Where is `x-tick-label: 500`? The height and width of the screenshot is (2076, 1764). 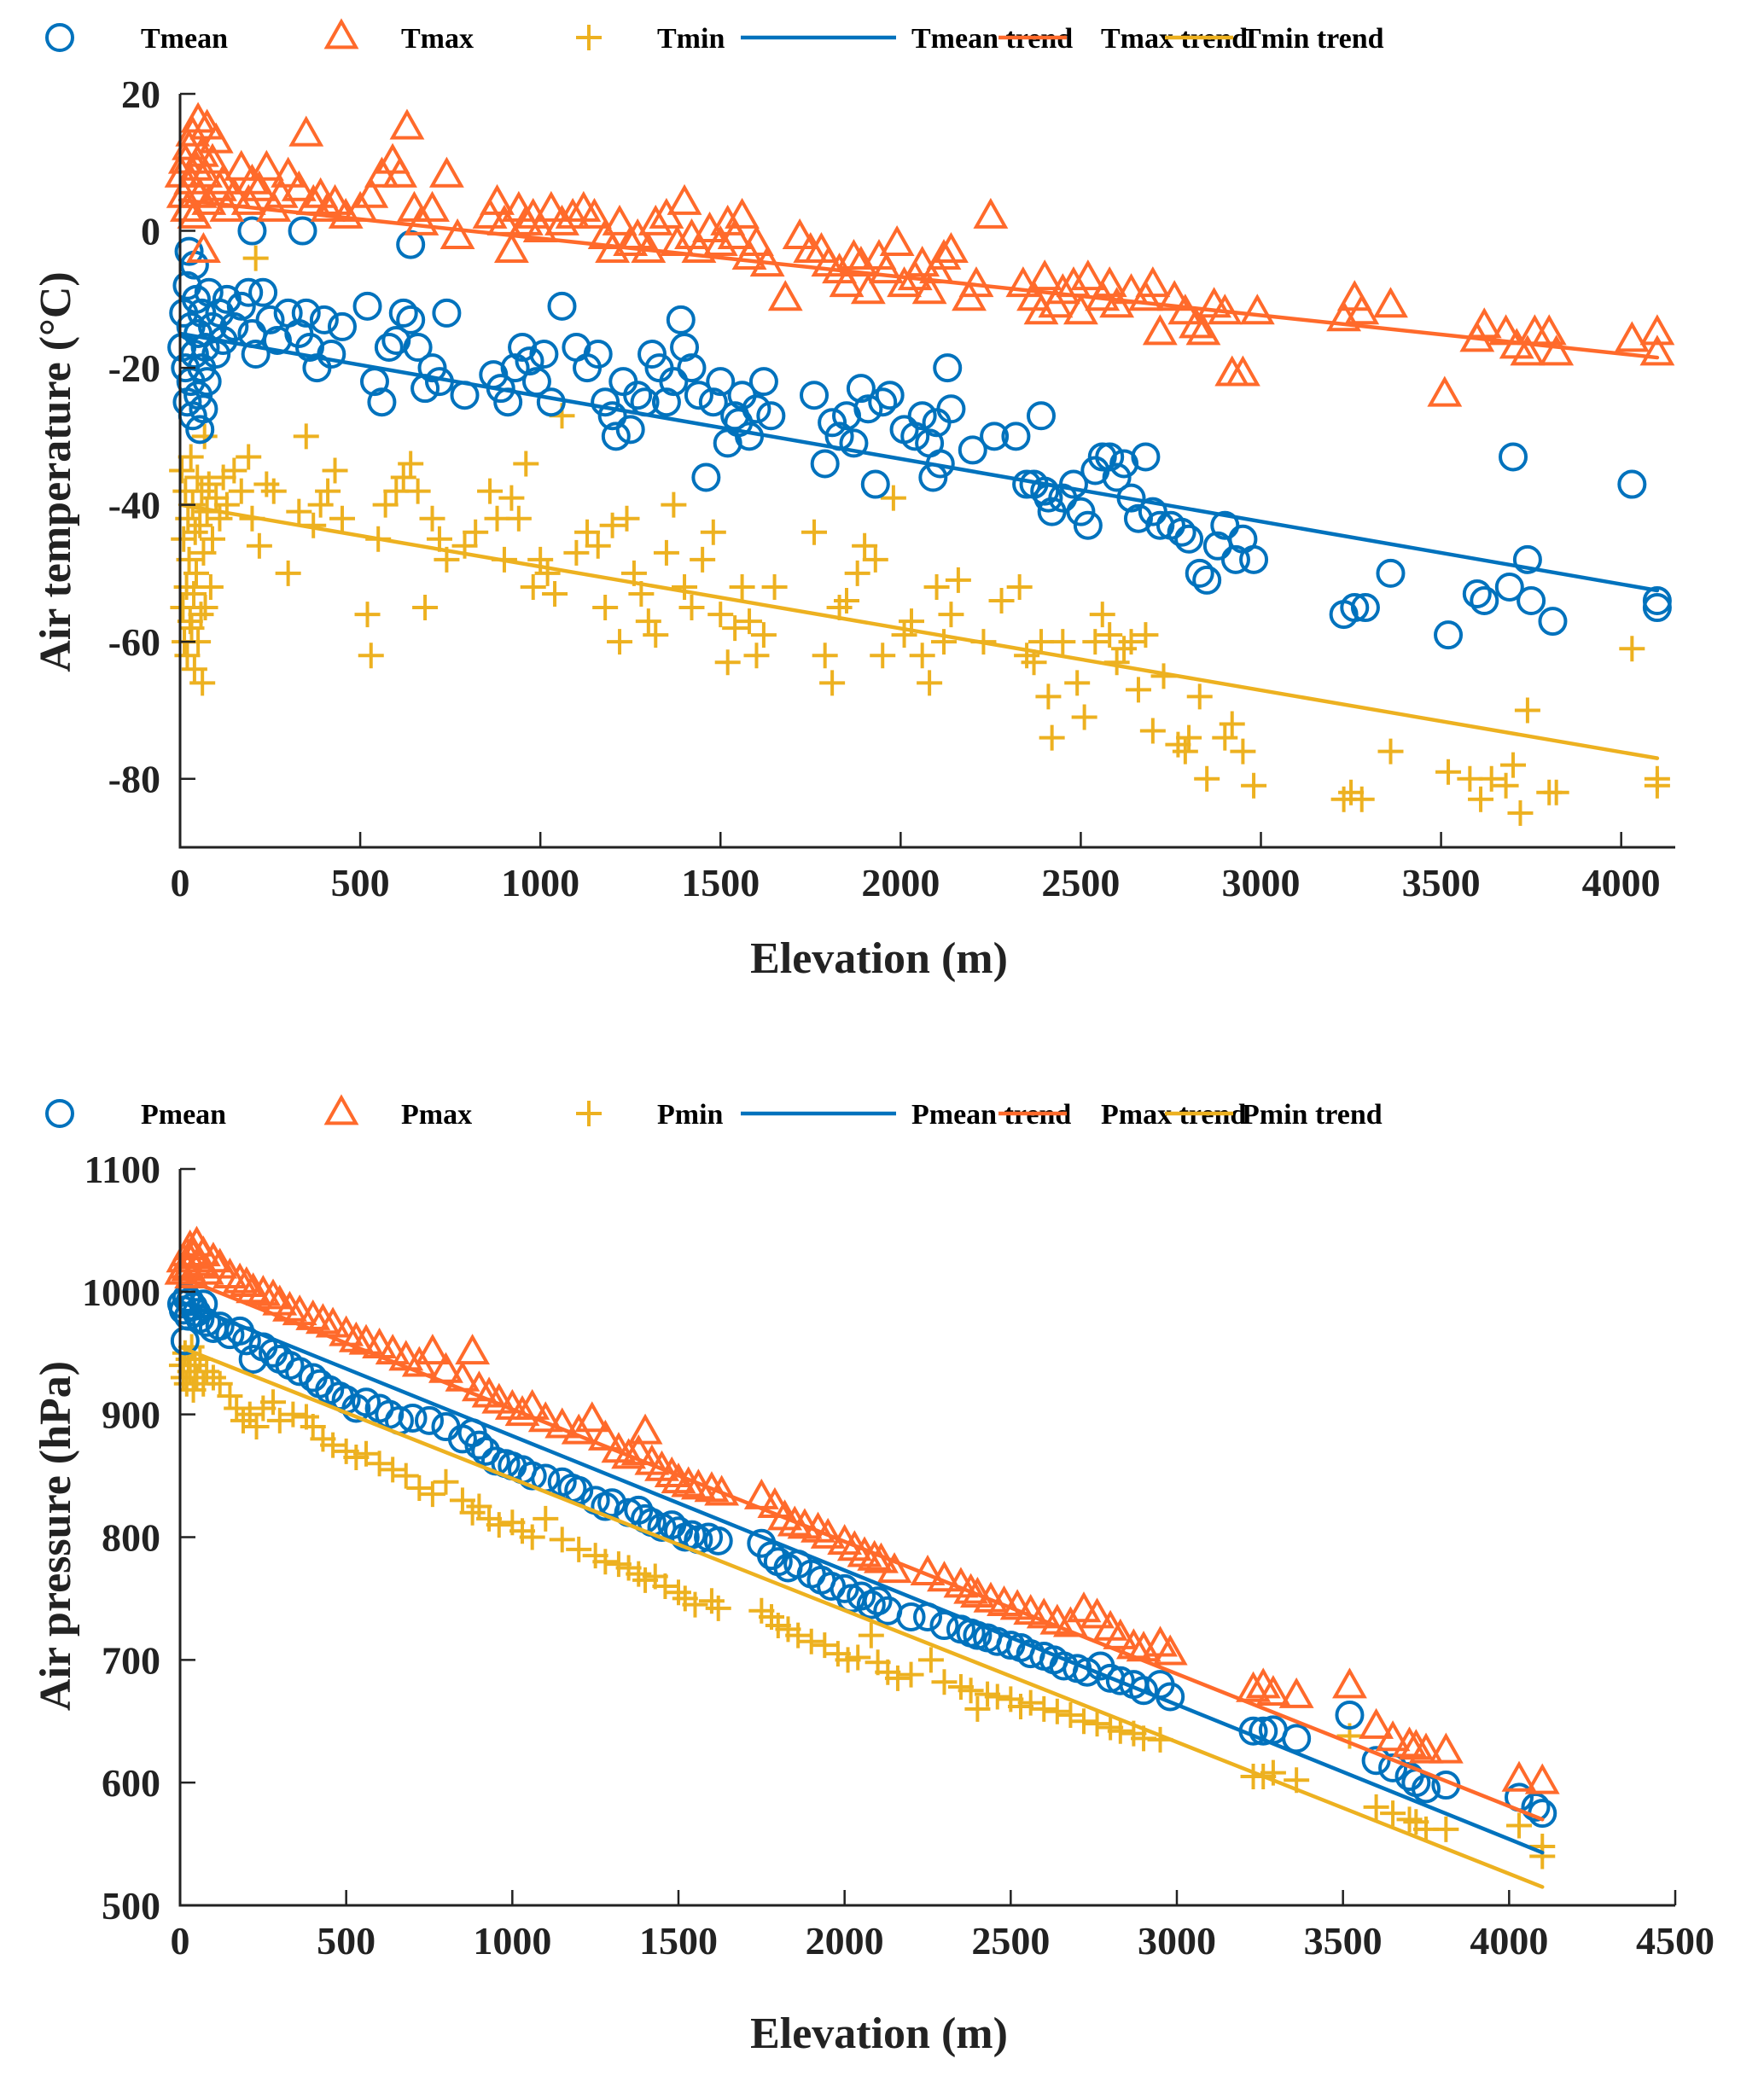 x-tick-label: 500 is located at coordinates (347, 1941).